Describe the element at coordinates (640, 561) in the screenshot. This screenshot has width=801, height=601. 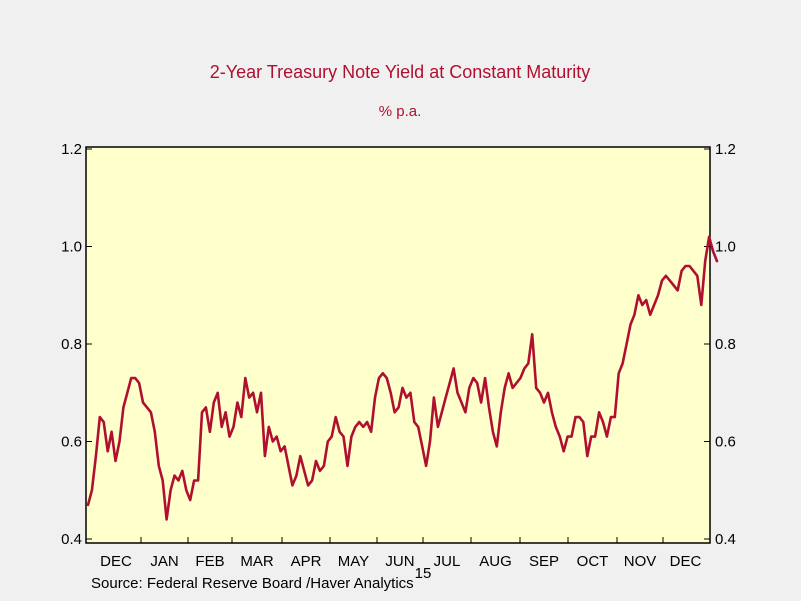
I see `x-month-label-11: NOV` at that location.